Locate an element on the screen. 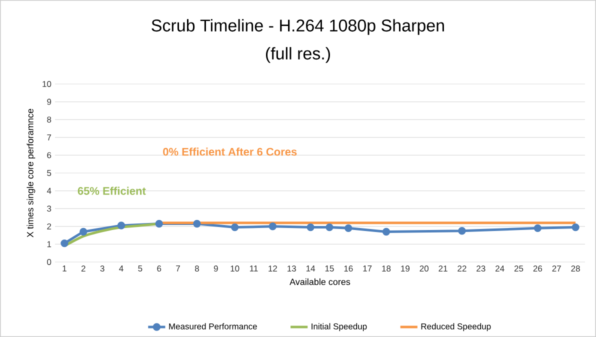 Image resolution: width=596 pixels, height=337 pixels. y-tick-label: 1 is located at coordinates (49, 244).